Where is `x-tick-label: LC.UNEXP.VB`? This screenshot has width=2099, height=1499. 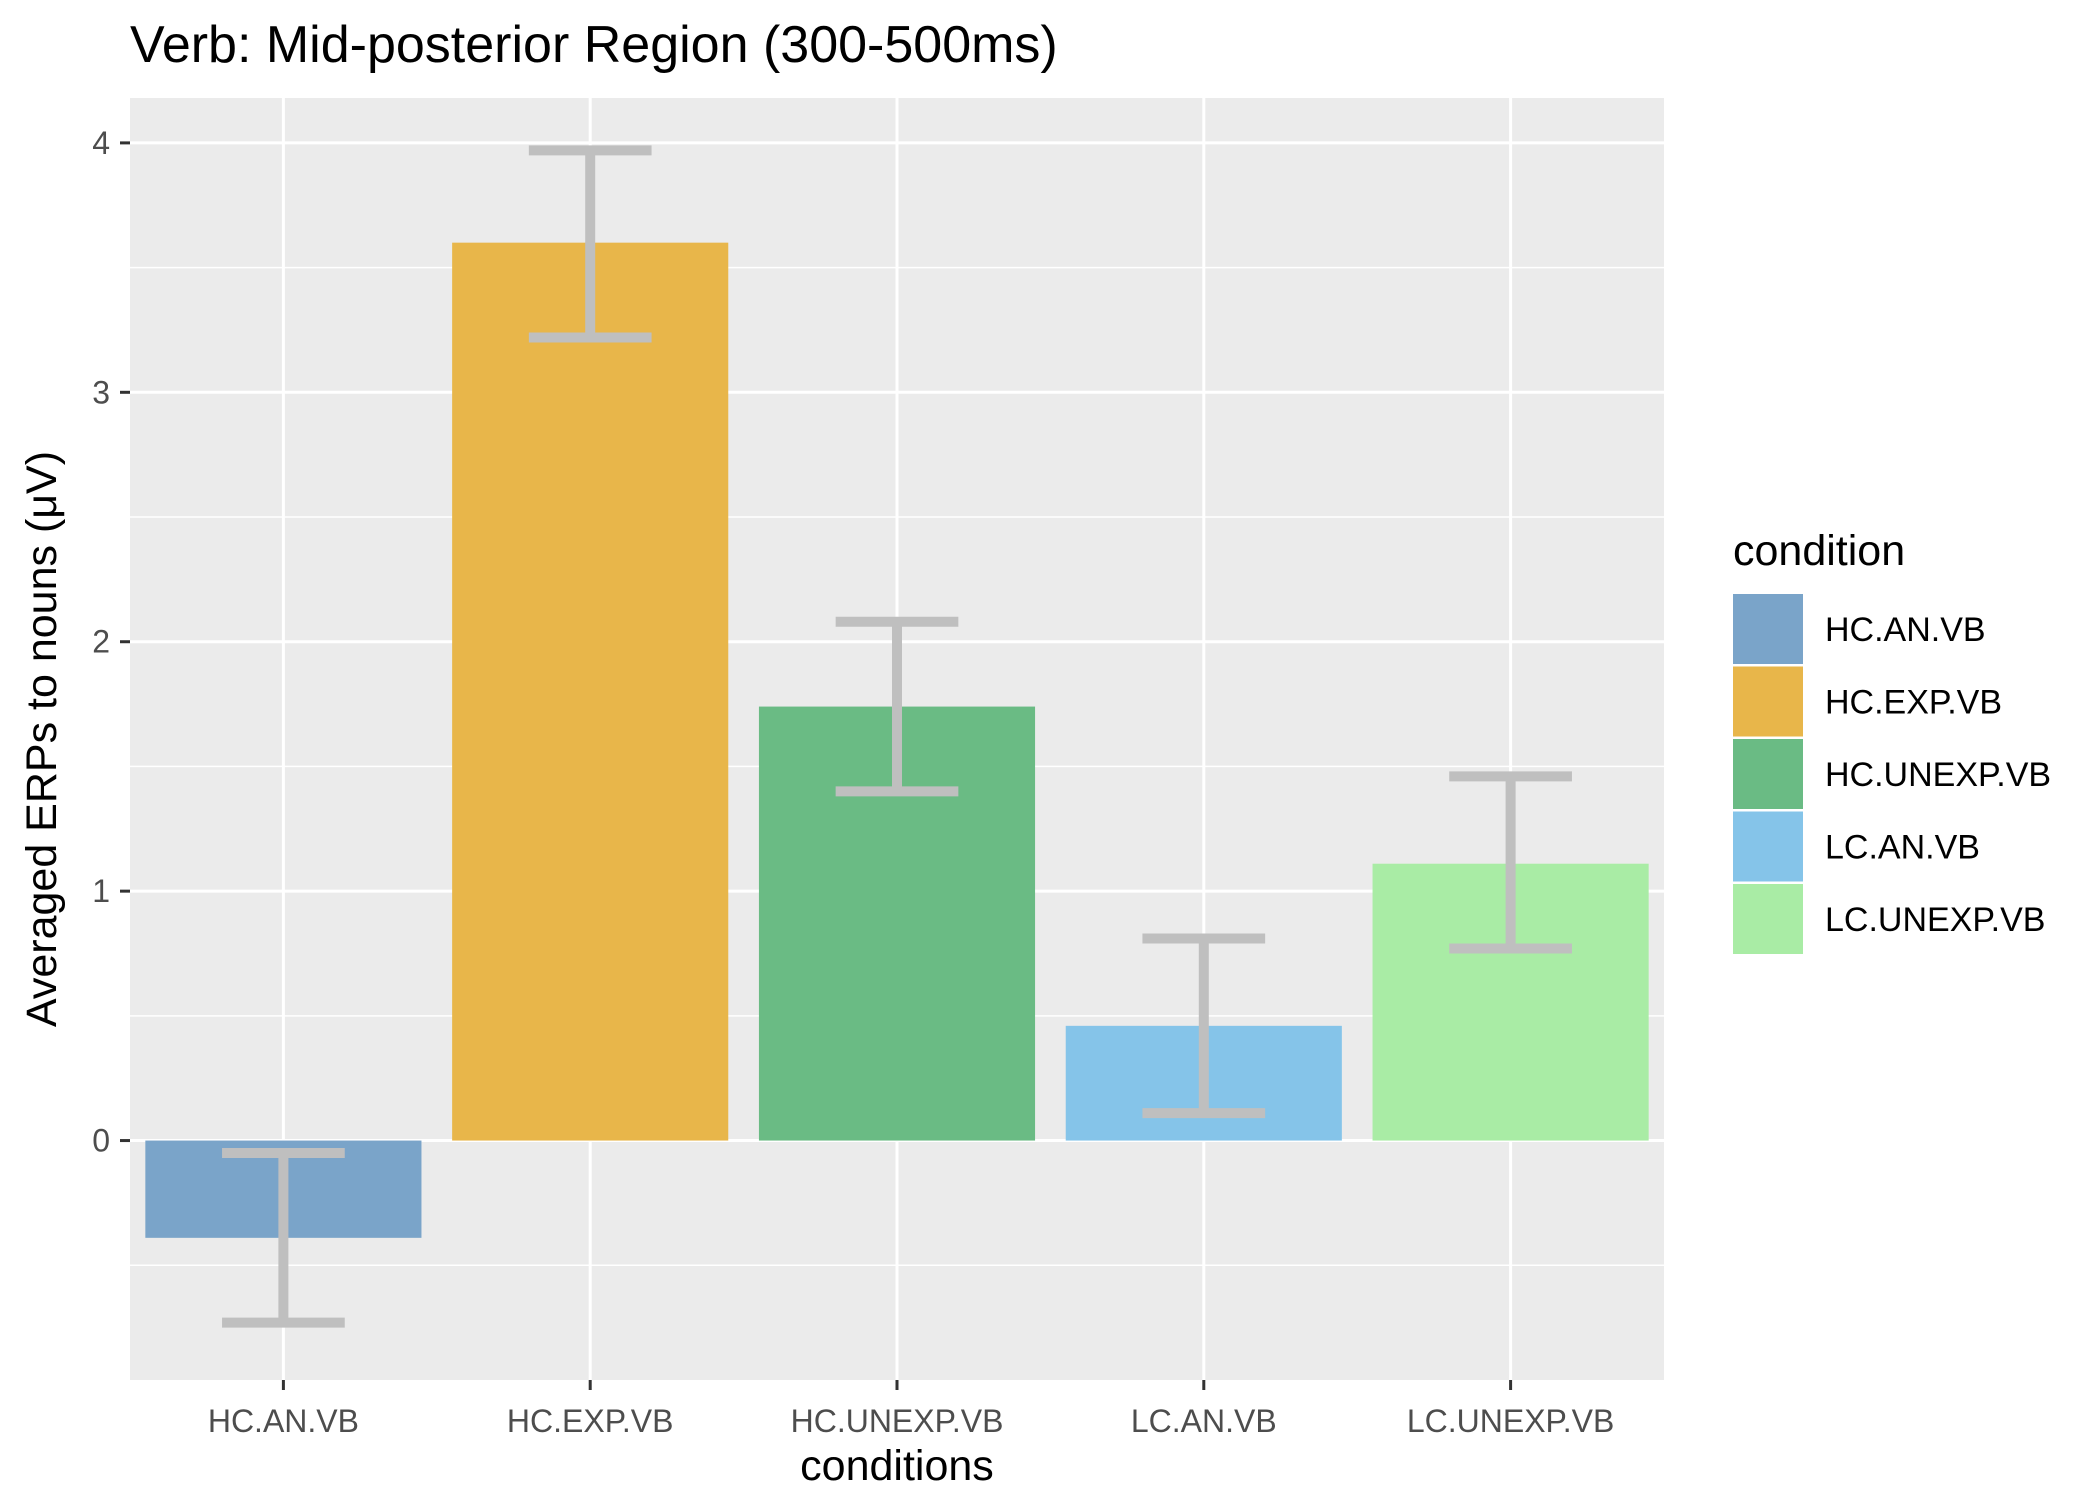
x-tick-label: LC.UNEXP.VB is located at coordinates (1511, 1421).